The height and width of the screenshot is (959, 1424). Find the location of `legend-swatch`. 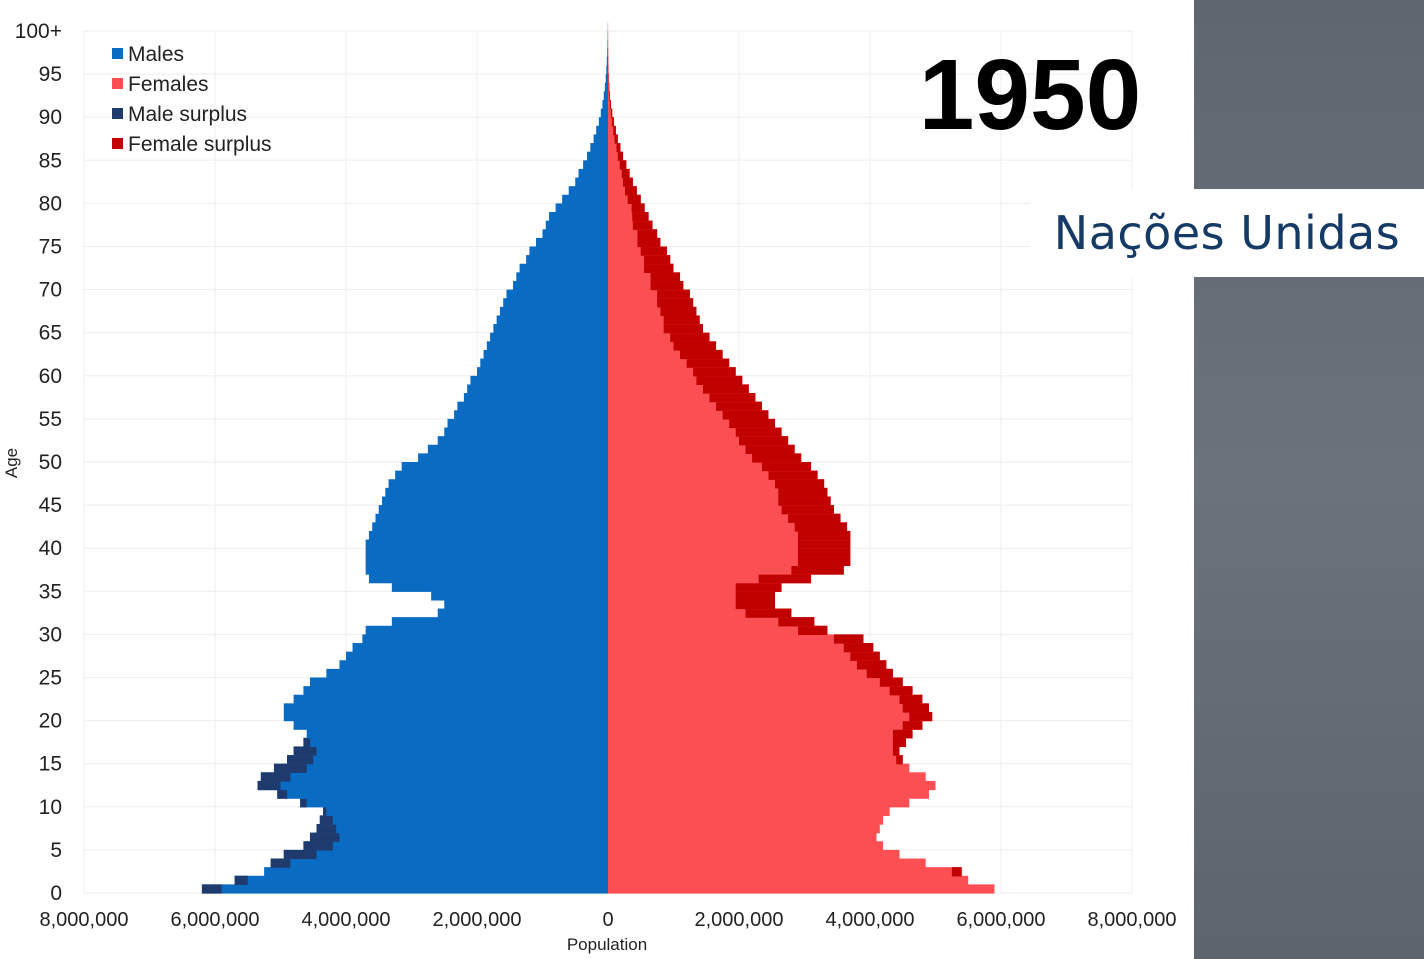

legend-swatch is located at coordinates (117, 83).